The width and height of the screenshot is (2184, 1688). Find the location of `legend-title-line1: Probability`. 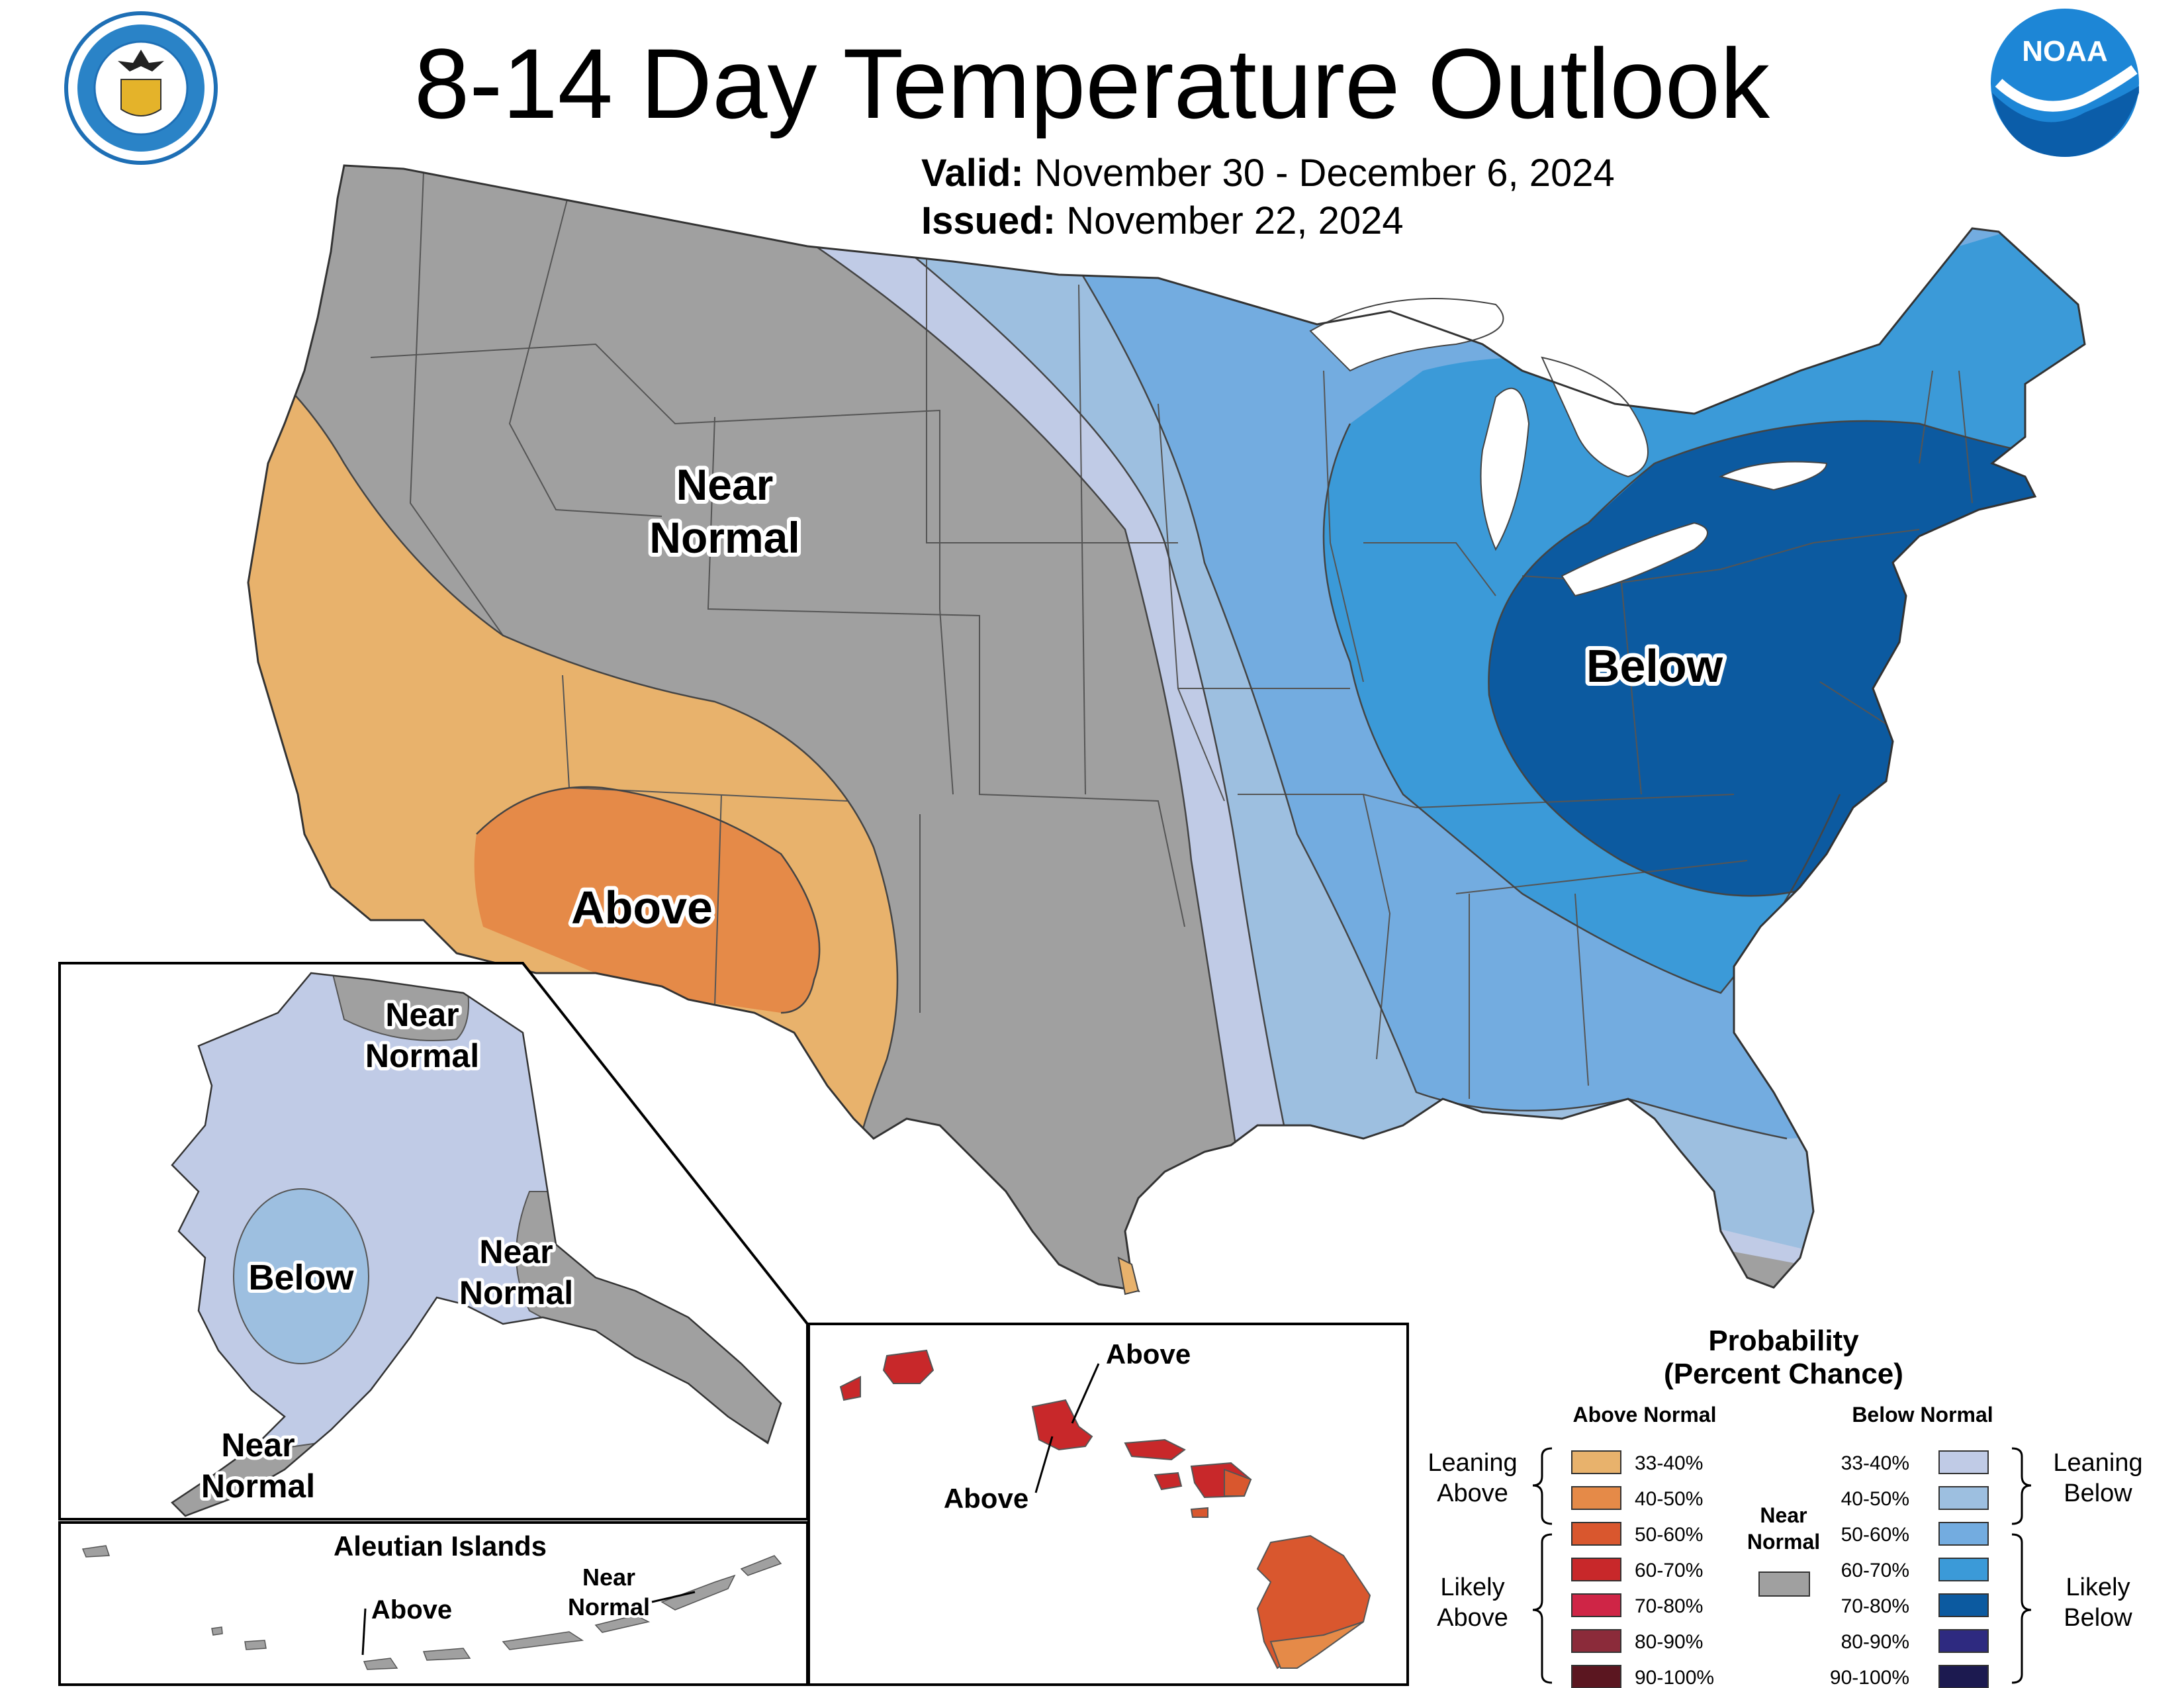

legend-title-line1: Probability is located at coordinates (1783, 1341).